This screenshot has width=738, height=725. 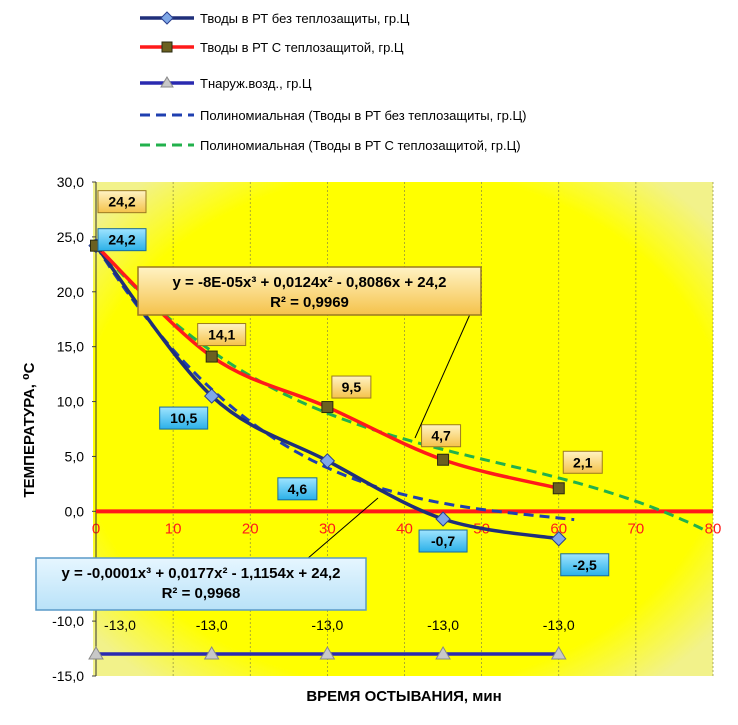 I want to click on data-label-text: 14,1, so click(x=221, y=335).